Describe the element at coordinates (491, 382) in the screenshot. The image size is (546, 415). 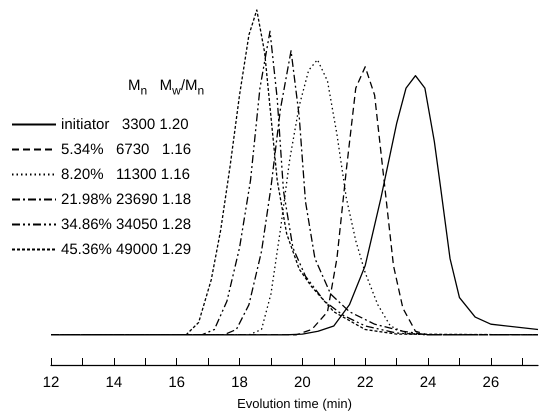
I see `x-tick-label: 26` at that location.